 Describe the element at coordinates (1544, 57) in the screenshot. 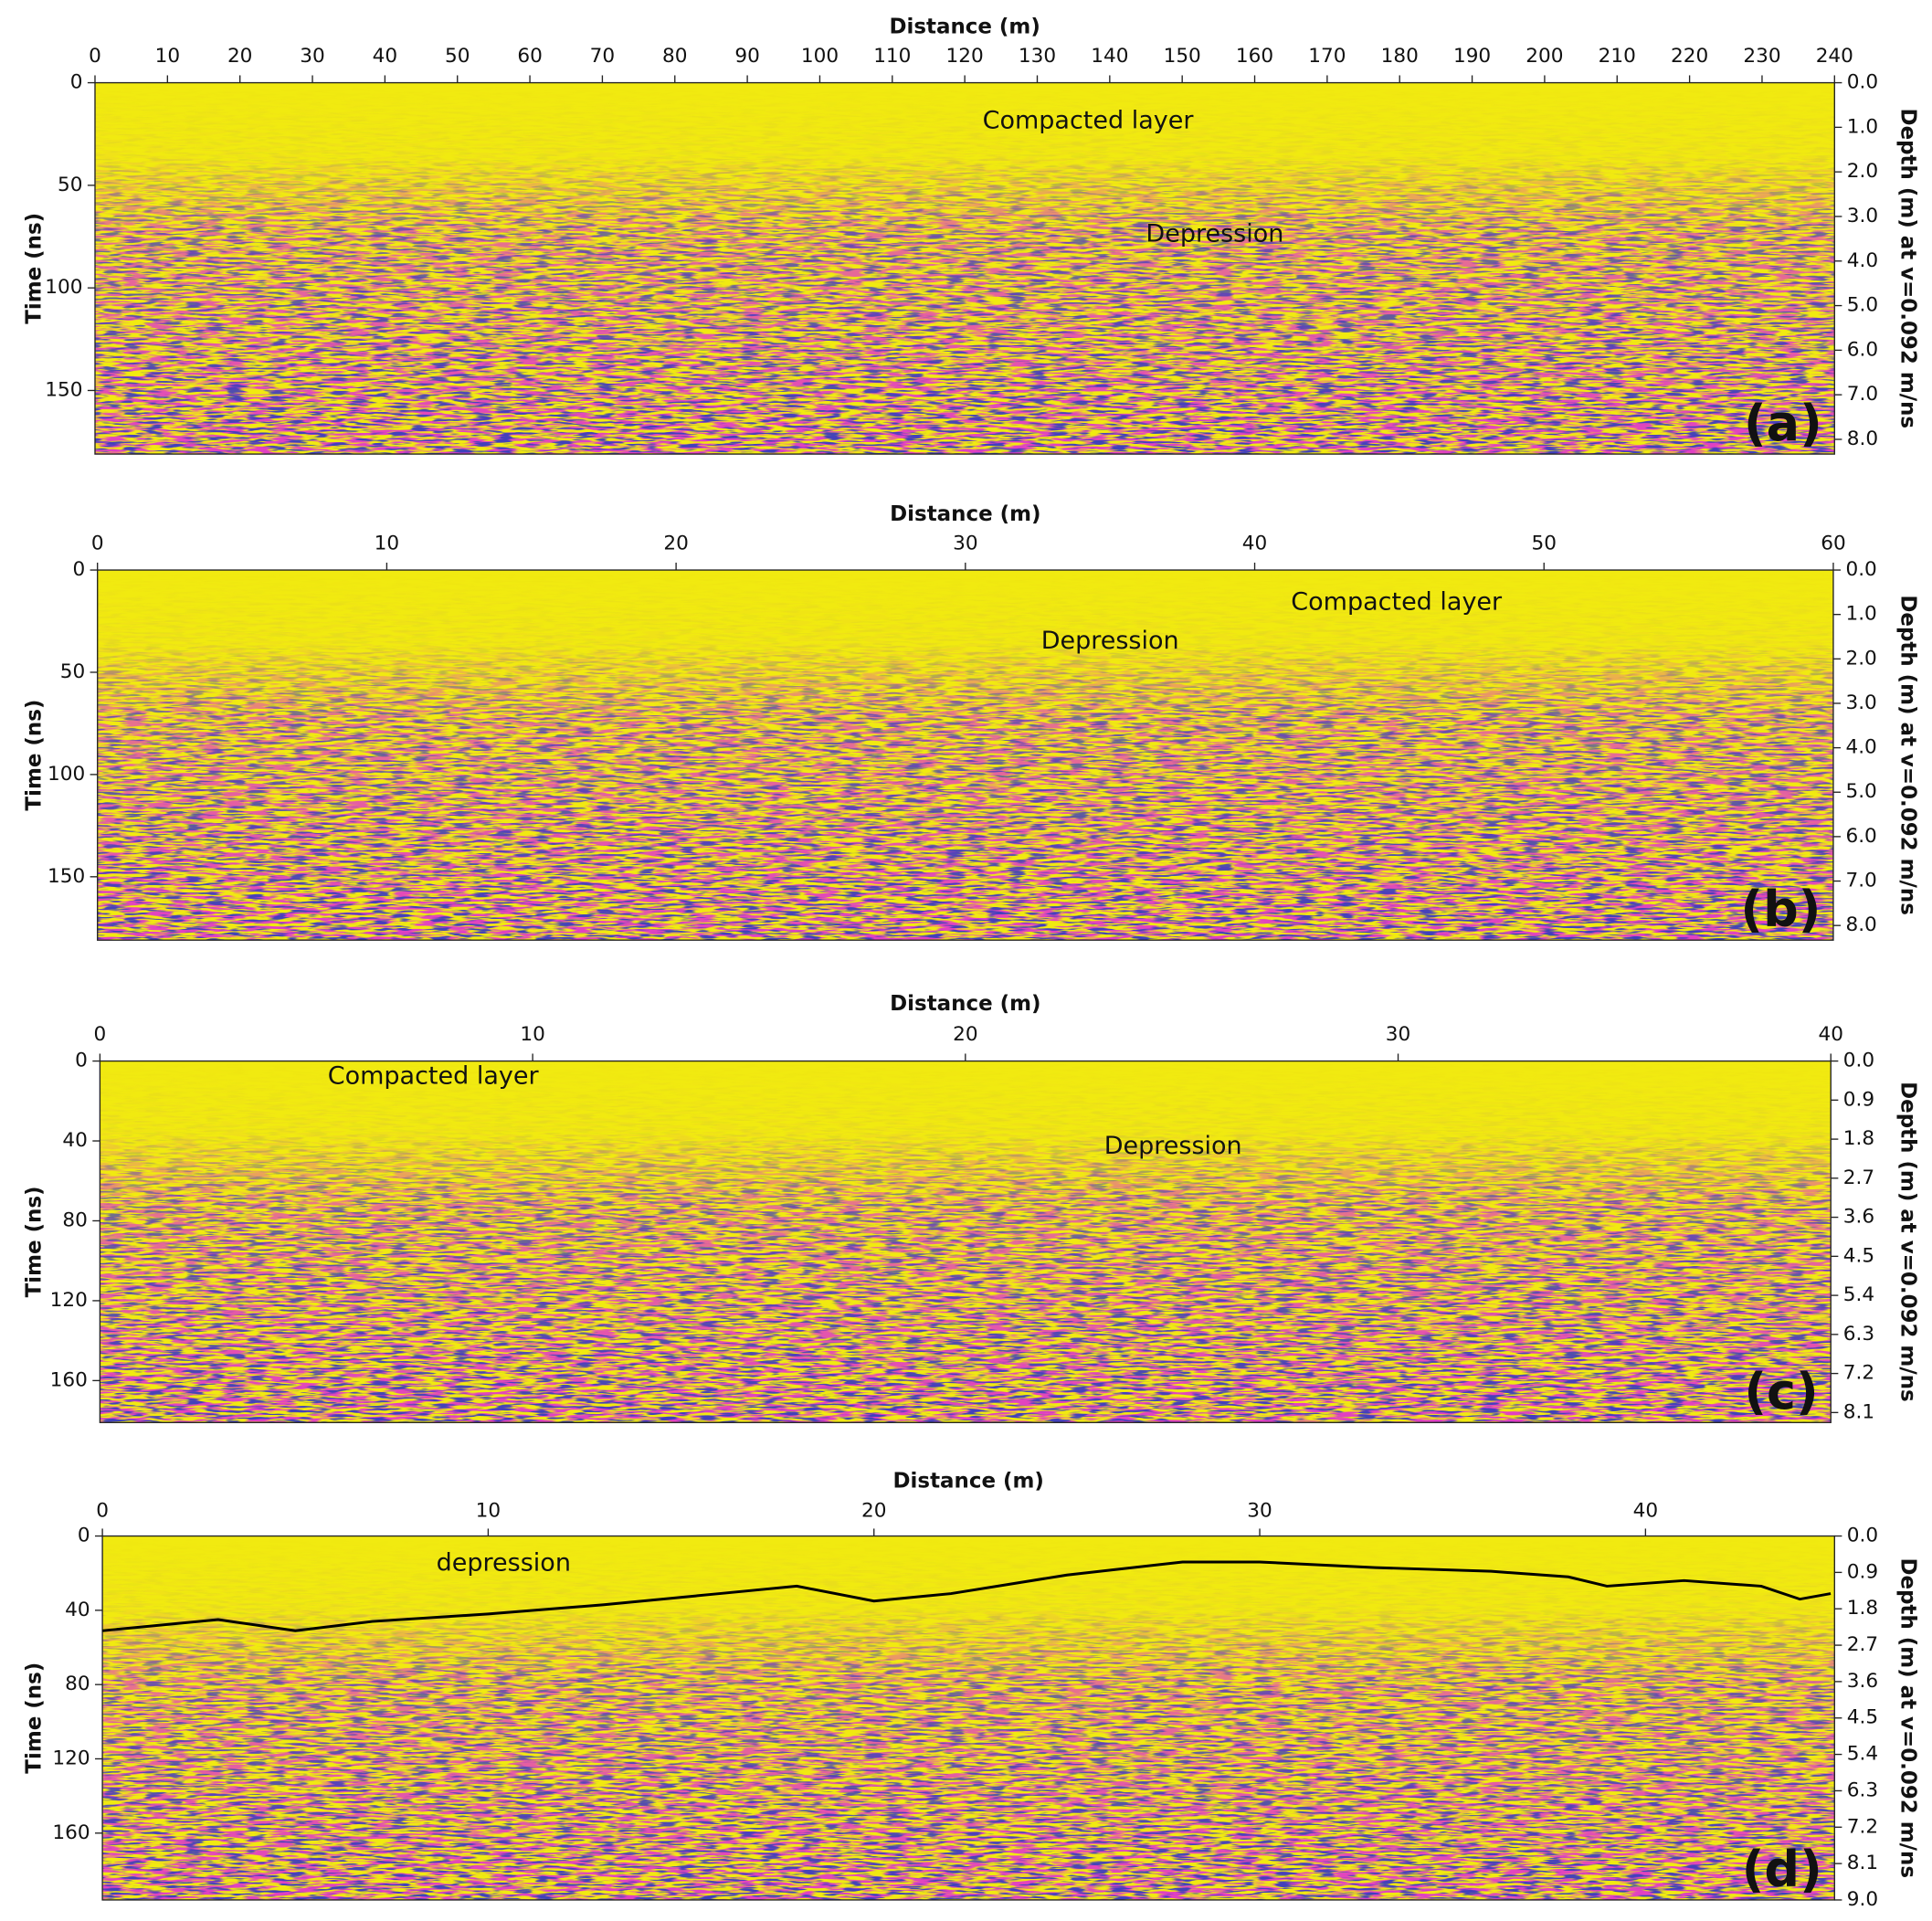

I see `x-tick-label: 200` at that location.